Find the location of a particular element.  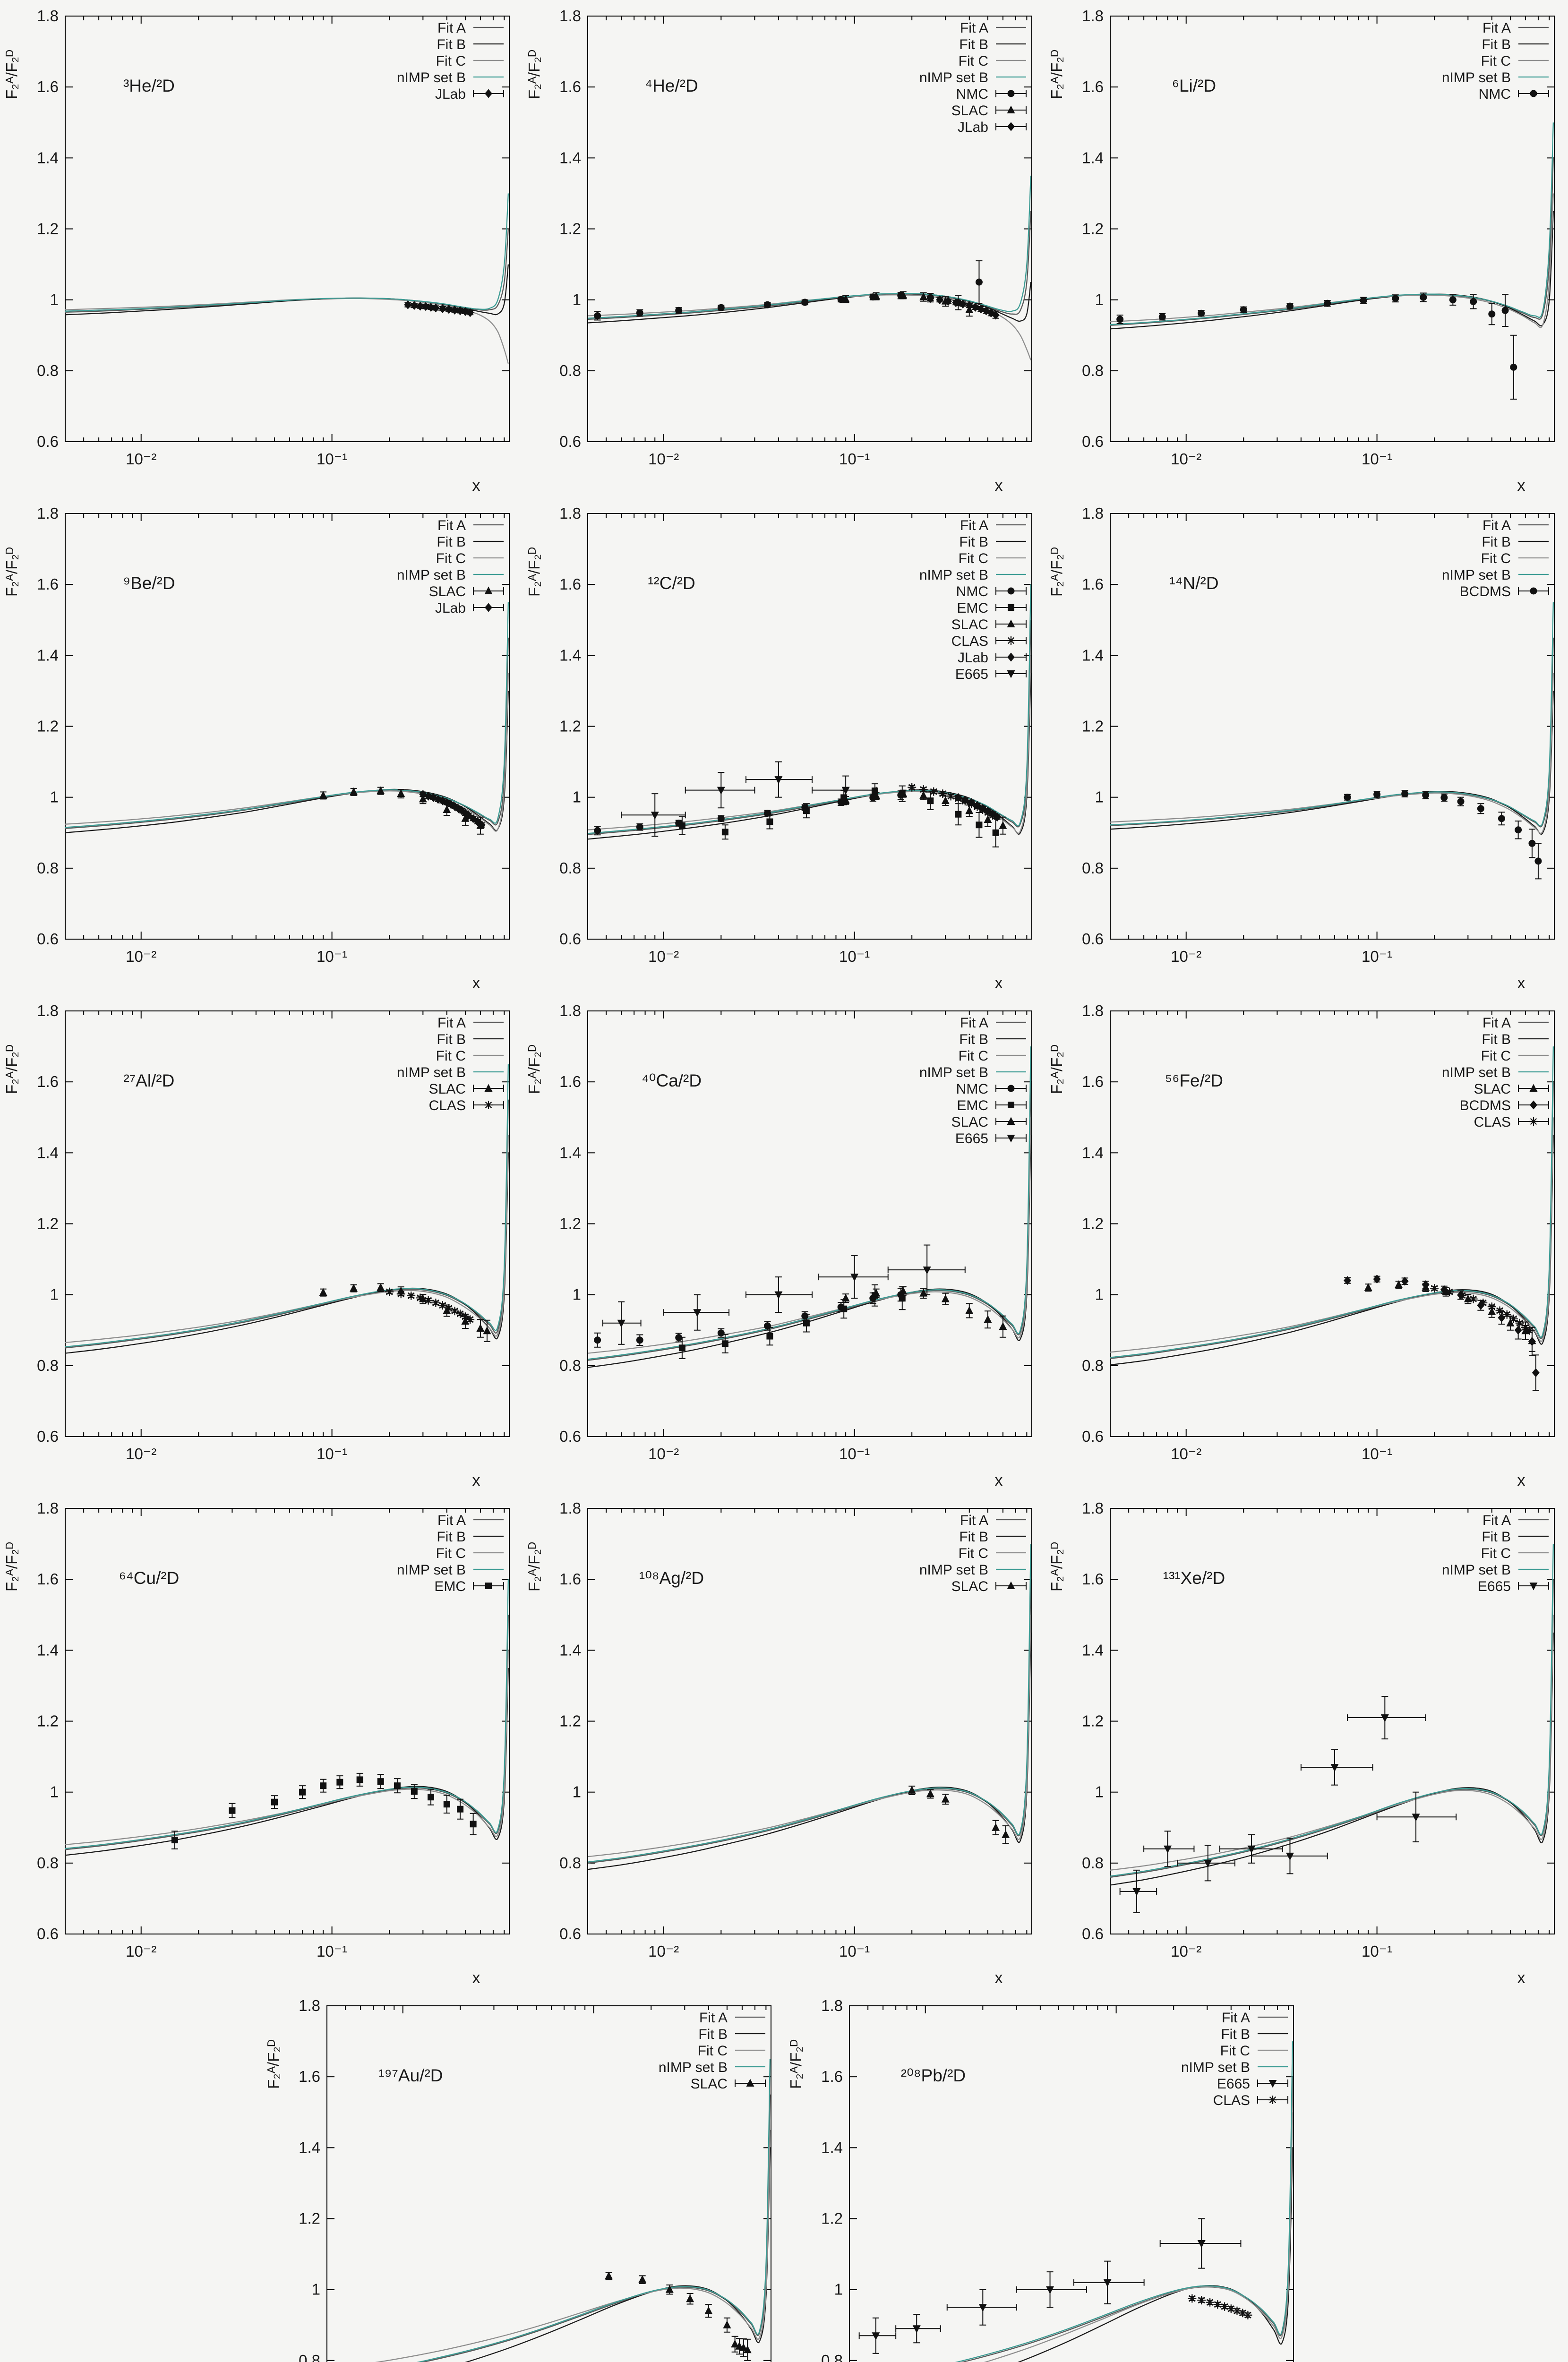

y-tick-label: 1.6 is located at coordinates (1093, 584).